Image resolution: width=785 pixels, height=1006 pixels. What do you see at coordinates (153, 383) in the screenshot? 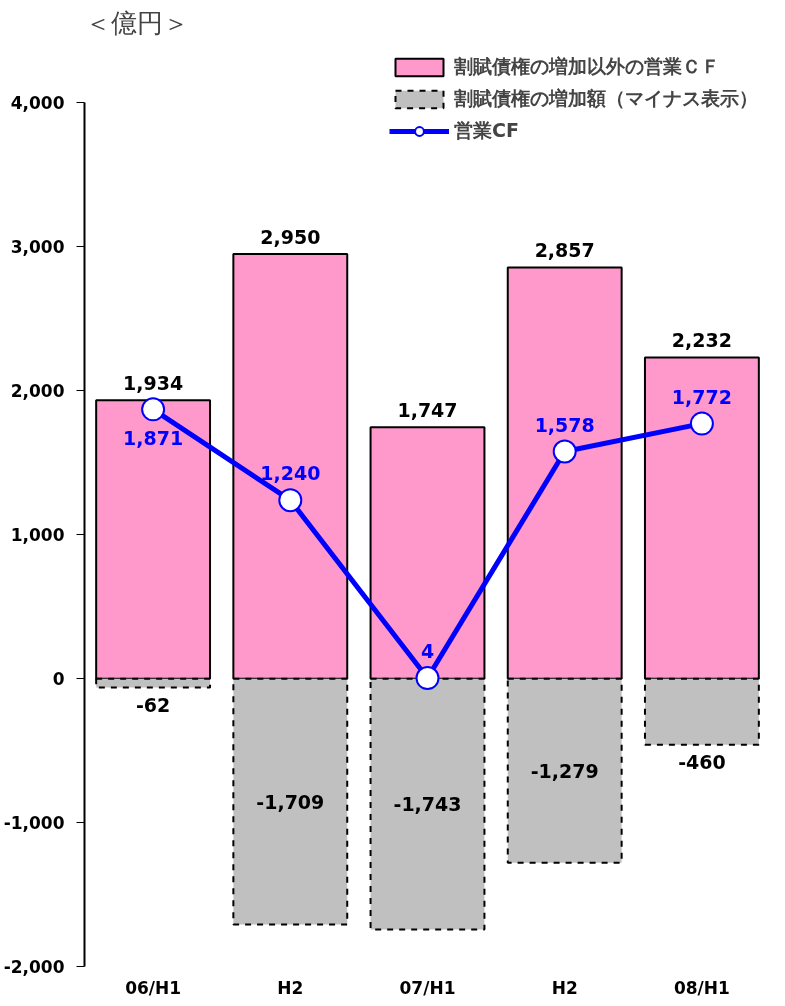
I see `data-label: 1,934` at bounding box center [153, 383].